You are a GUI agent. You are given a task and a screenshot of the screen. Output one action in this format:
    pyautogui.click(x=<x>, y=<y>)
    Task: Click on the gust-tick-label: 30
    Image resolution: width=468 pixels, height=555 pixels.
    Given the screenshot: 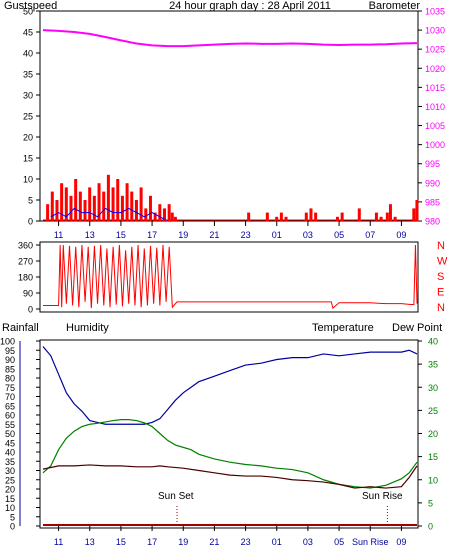 What is the action you would take?
    pyautogui.click(x=28, y=96)
    